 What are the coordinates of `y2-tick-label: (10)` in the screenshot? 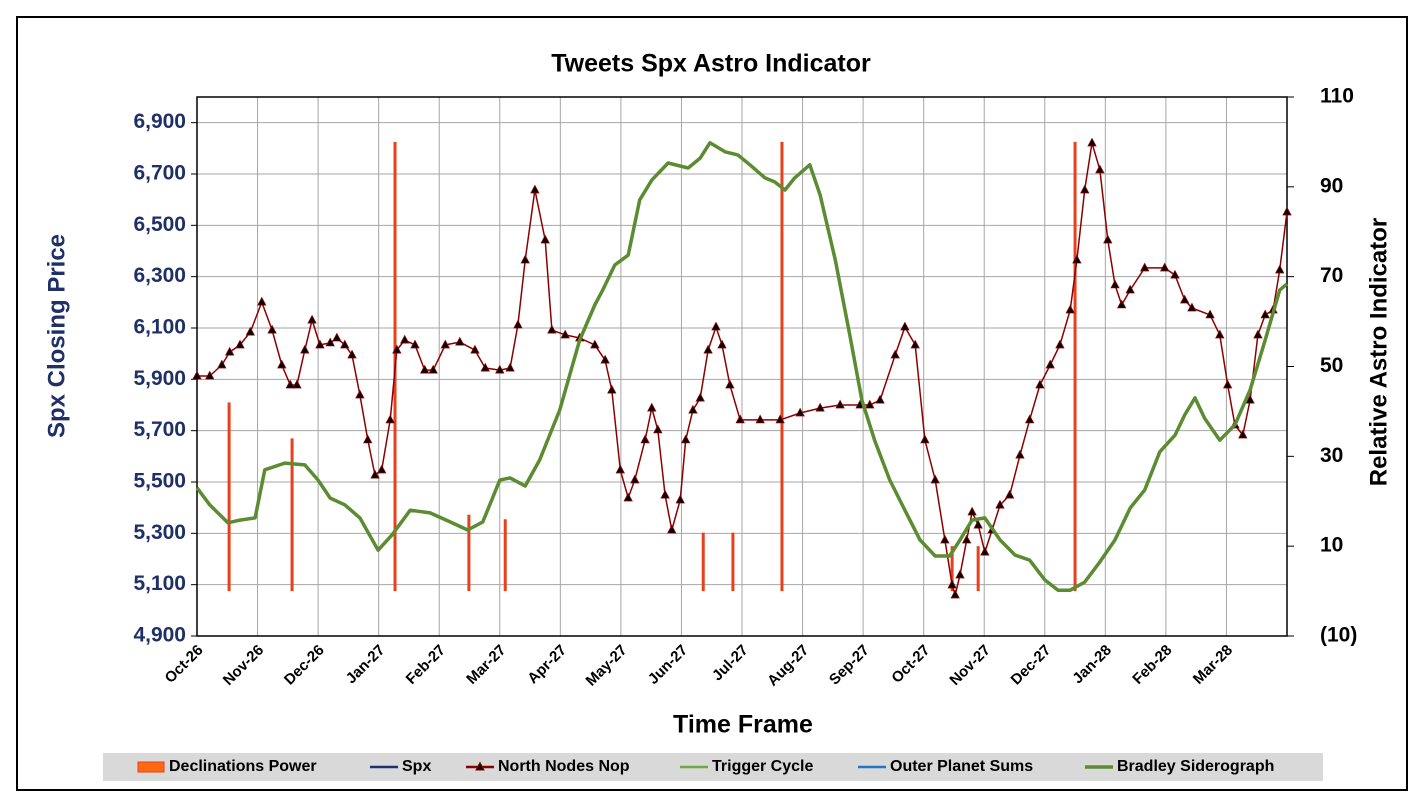 It's located at (1338, 635).